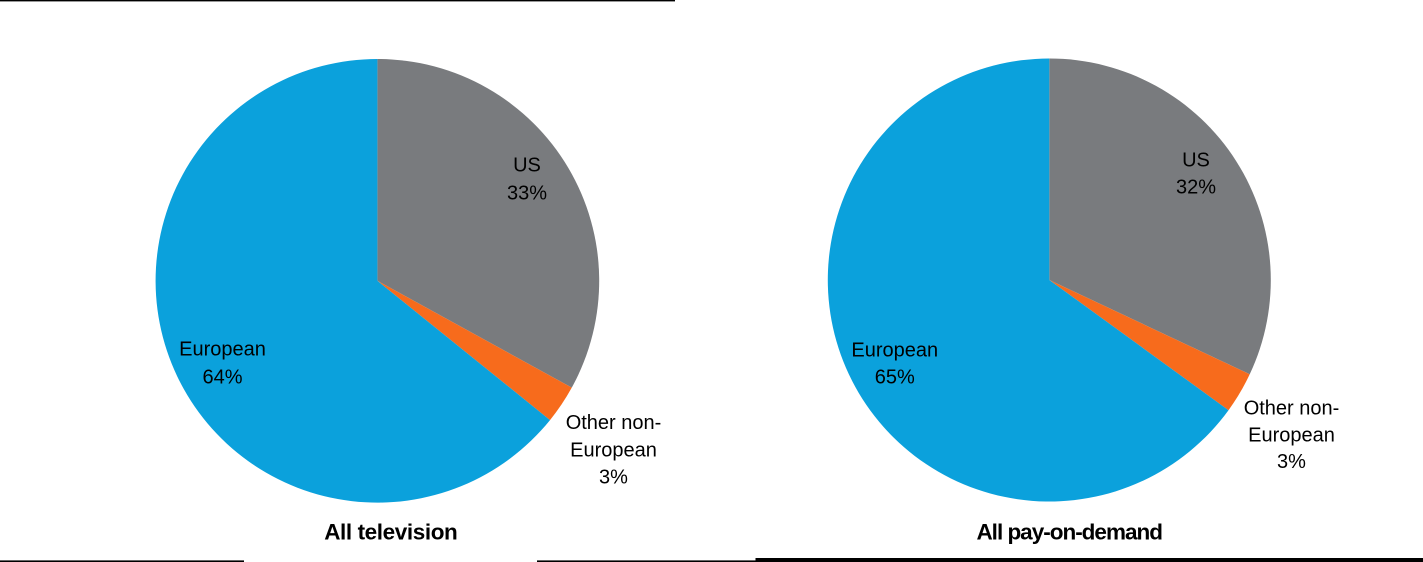 This screenshot has width=1423, height=562. What do you see at coordinates (1196, 188) in the screenshot?
I see `svg-text: 32%` at bounding box center [1196, 188].